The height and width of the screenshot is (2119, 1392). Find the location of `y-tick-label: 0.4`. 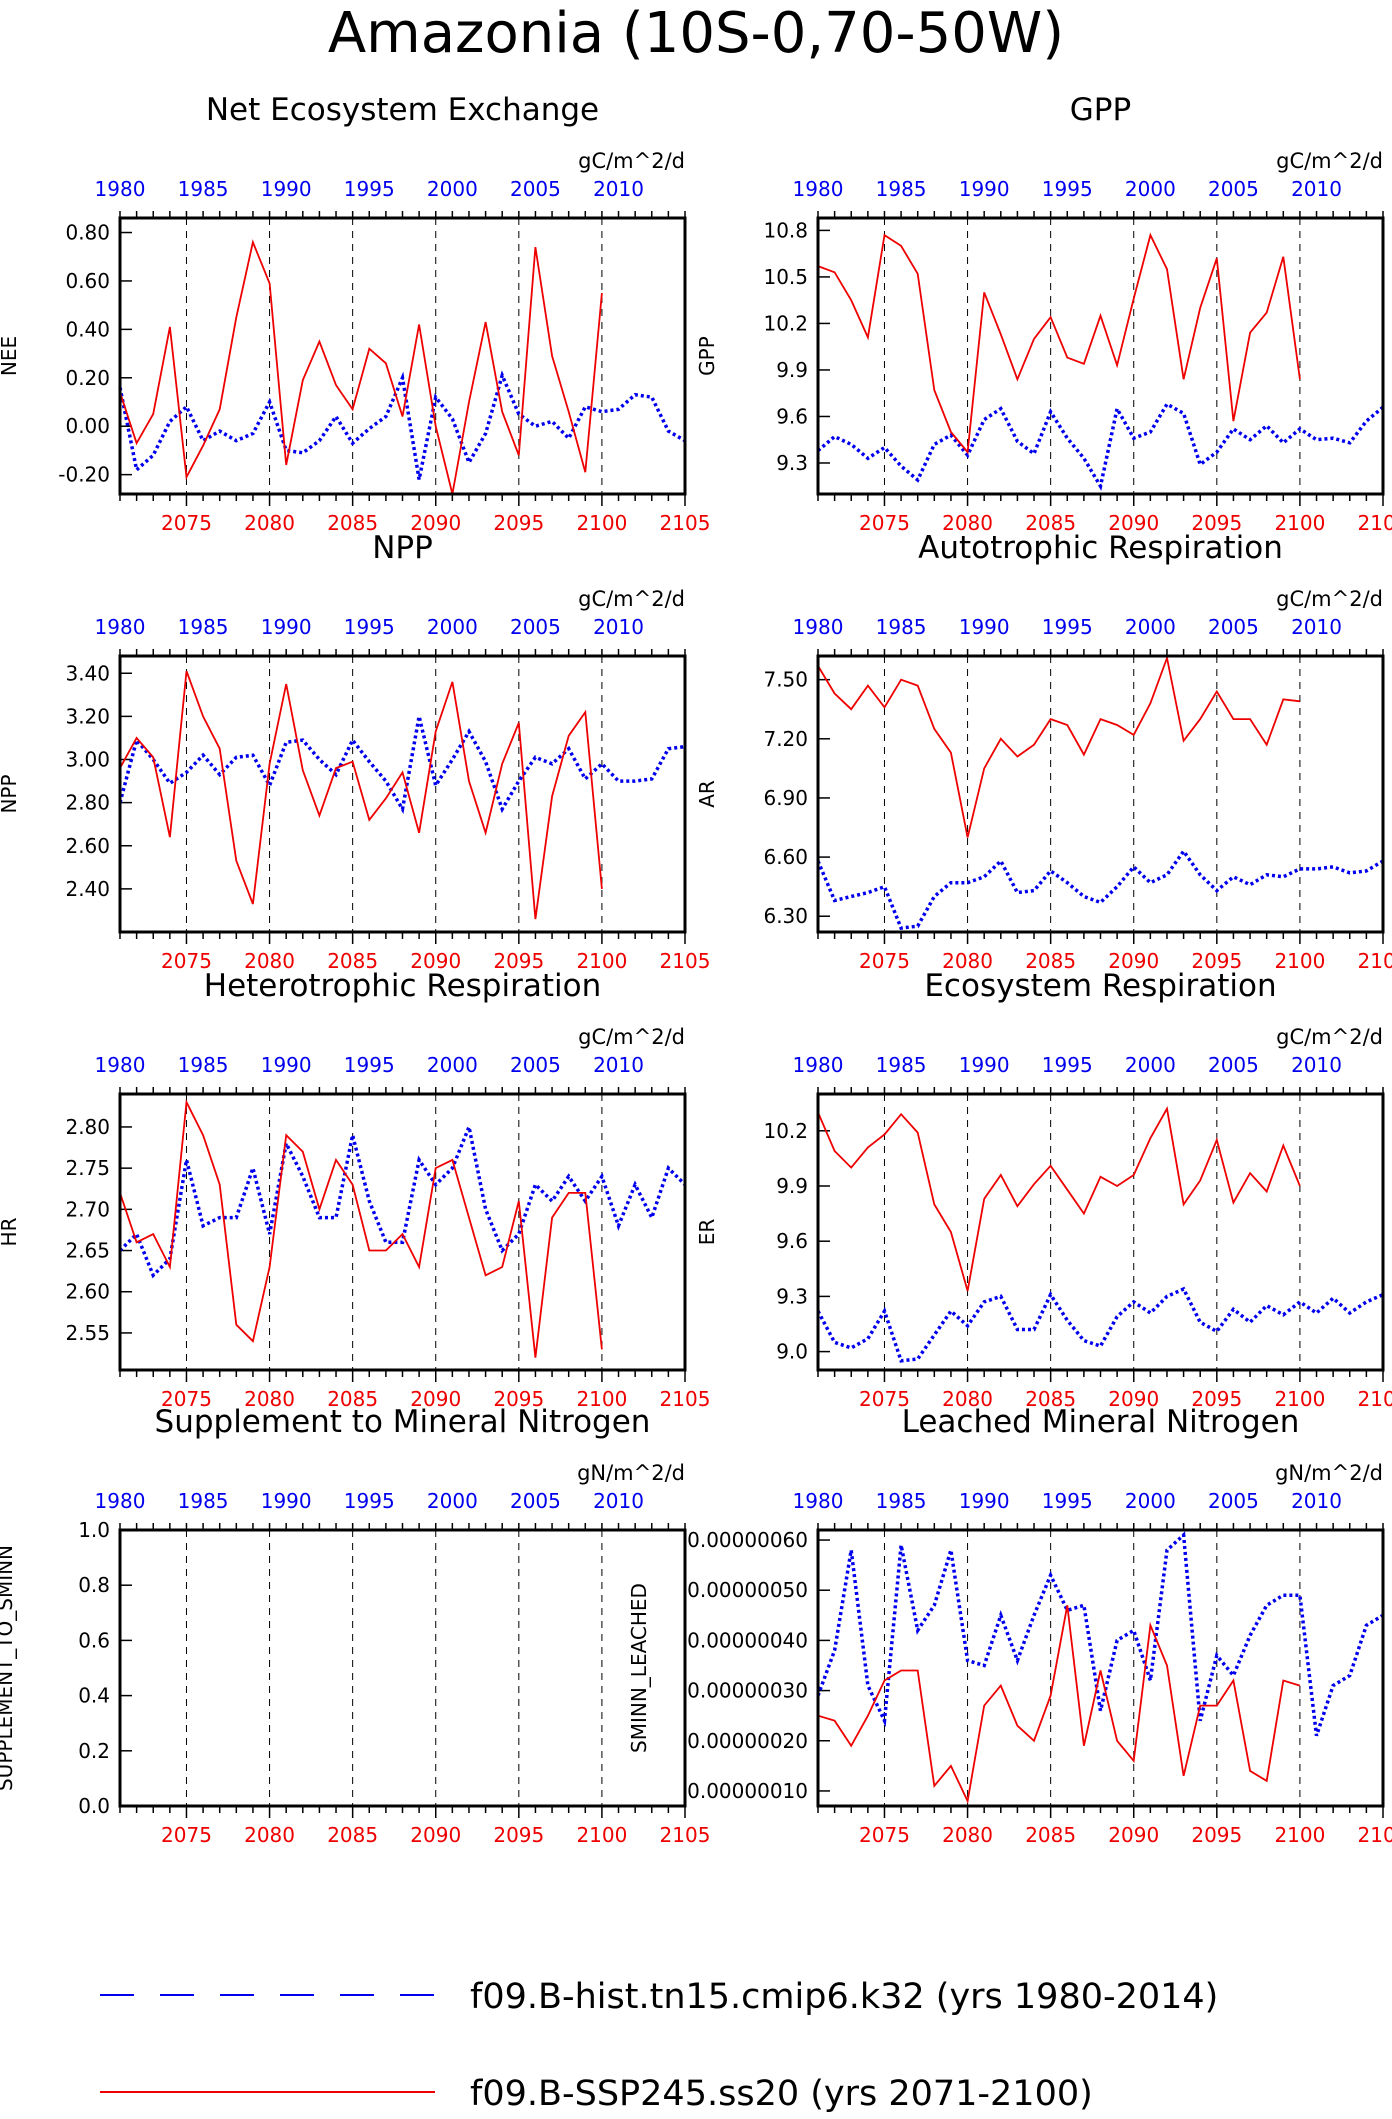

y-tick-label: 0.4 is located at coordinates (94, 1696).